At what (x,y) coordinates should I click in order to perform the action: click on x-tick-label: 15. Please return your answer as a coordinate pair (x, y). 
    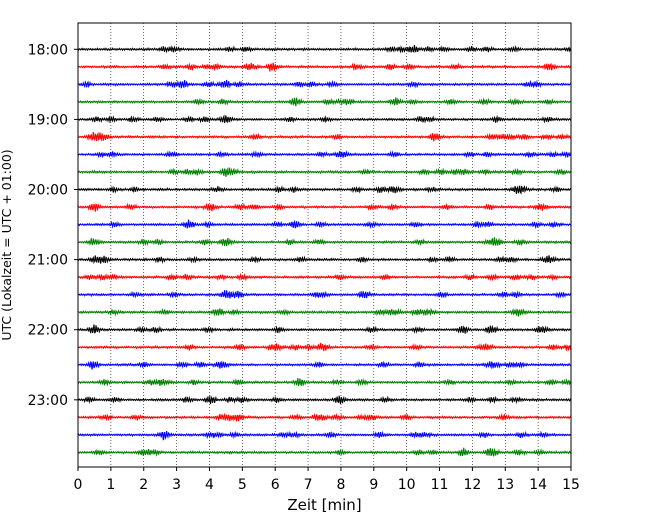
    Looking at the image, I should click on (571, 485).